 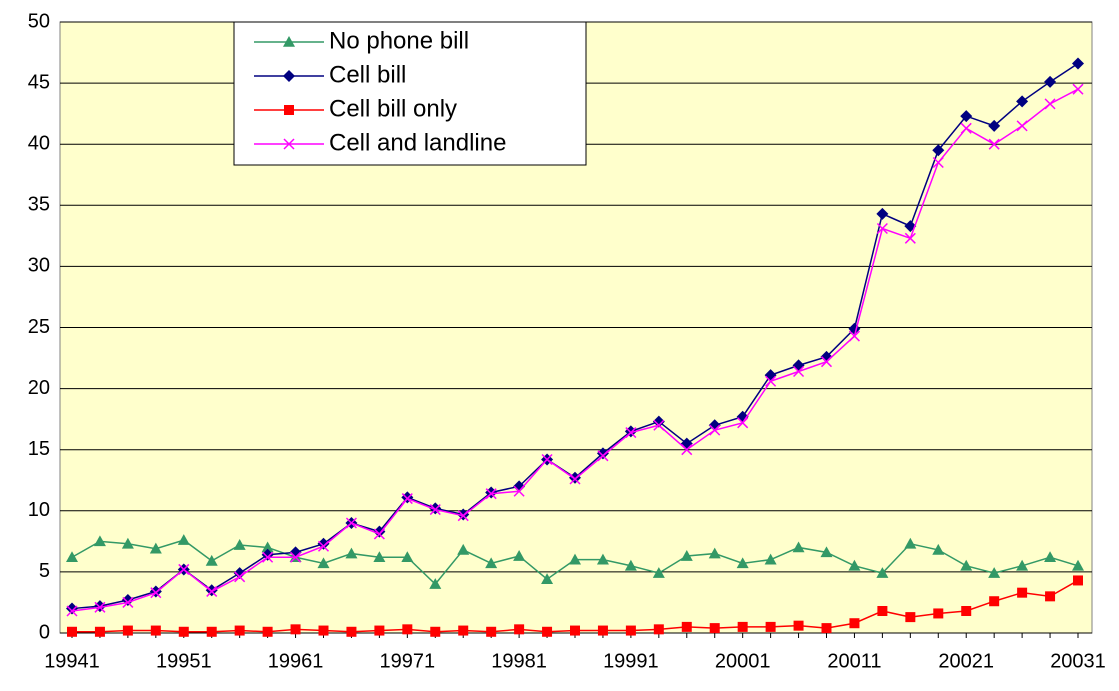 I want to click on y-tick-label: 20, so click(x=39, y=388).